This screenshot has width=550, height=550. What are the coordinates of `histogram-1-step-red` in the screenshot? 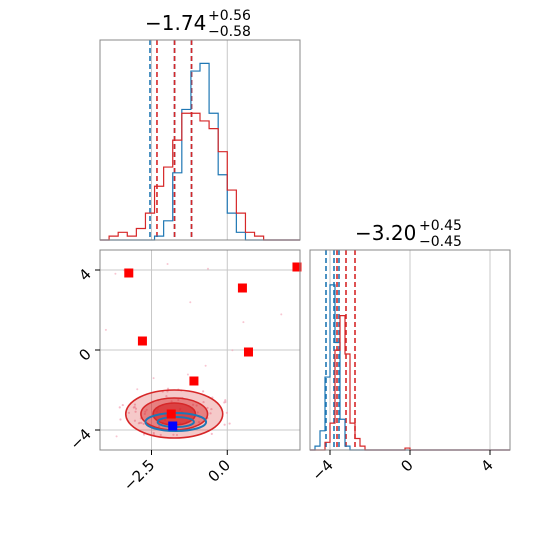 It's located at (200, 176).